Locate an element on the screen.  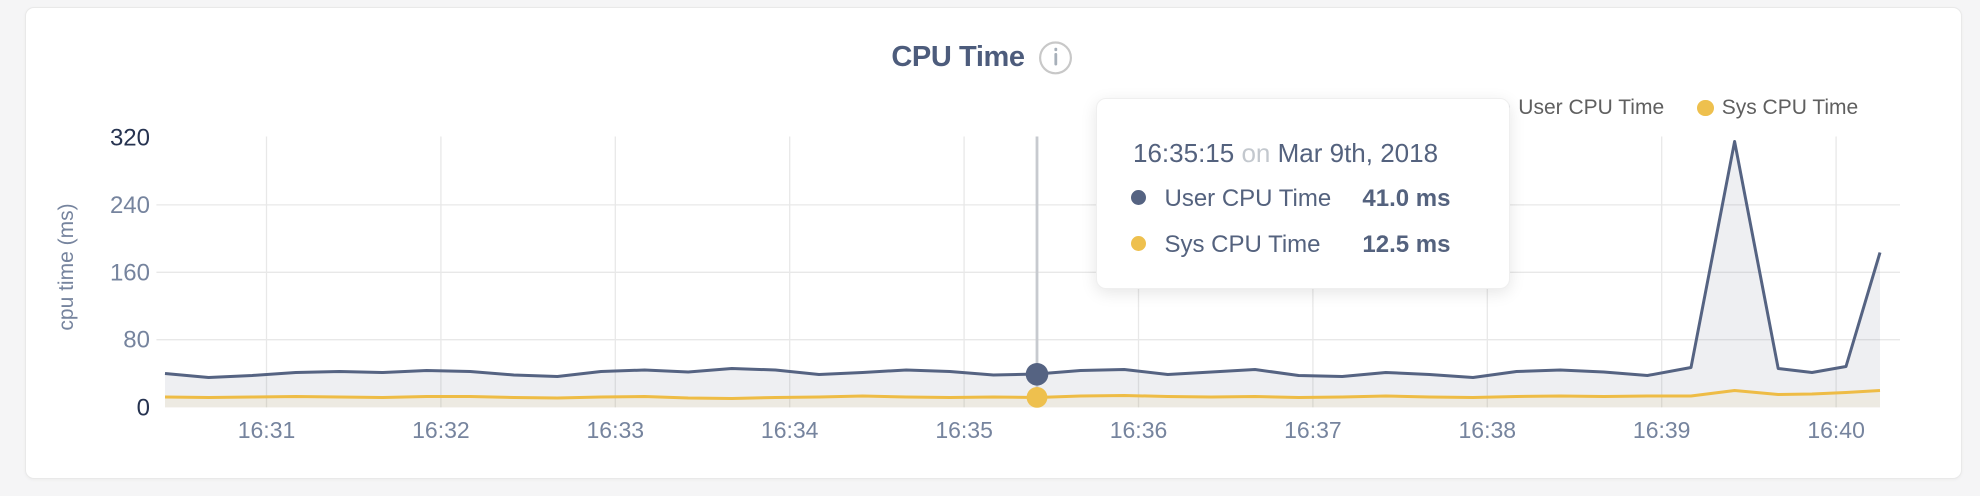
svg-text: 160 is located at coordinates (130, 272).